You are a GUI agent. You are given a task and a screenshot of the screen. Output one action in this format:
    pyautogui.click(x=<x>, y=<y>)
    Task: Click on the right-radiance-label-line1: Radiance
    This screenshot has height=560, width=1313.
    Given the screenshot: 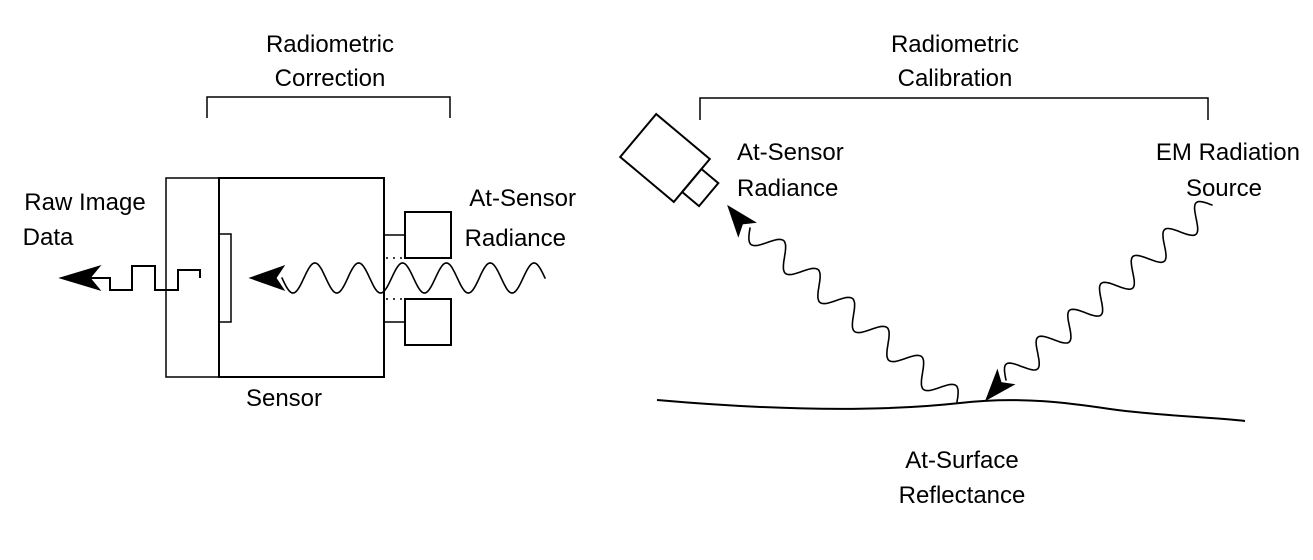 What is the action you would take?
    pyautogui.click(x=787, y=188)
    